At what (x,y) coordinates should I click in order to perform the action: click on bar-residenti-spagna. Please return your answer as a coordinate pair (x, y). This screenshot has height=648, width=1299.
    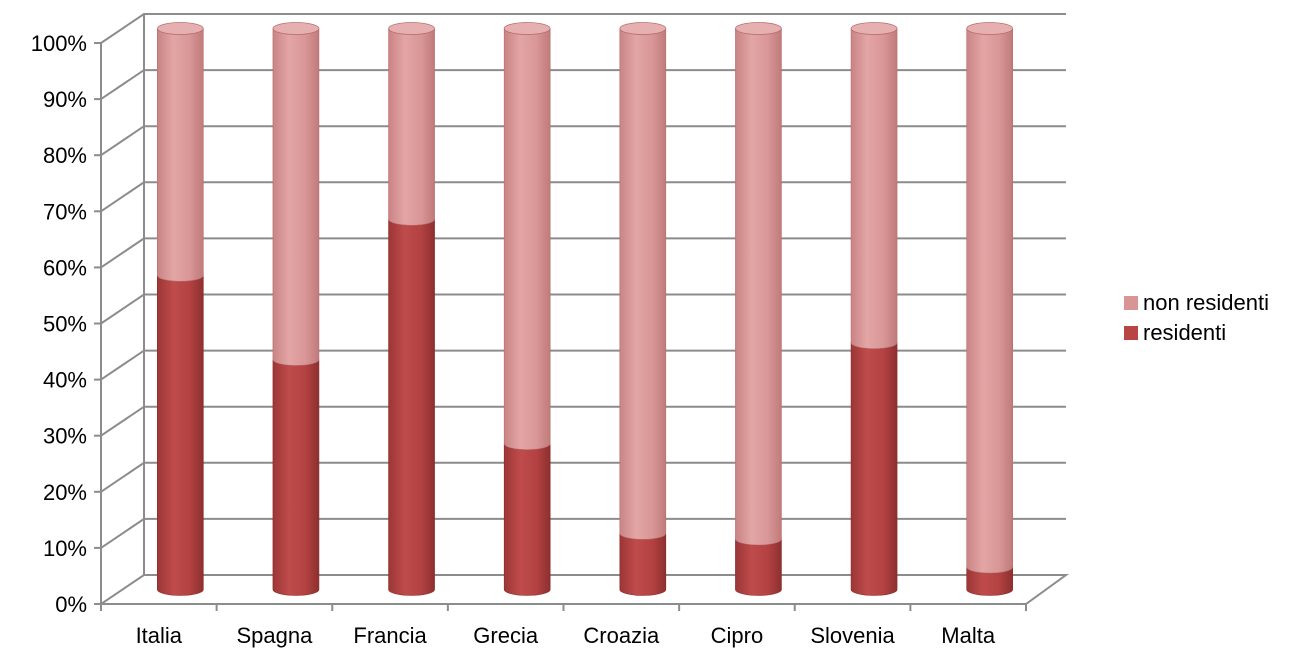
    Looking at the image, I should click on (296, 477).